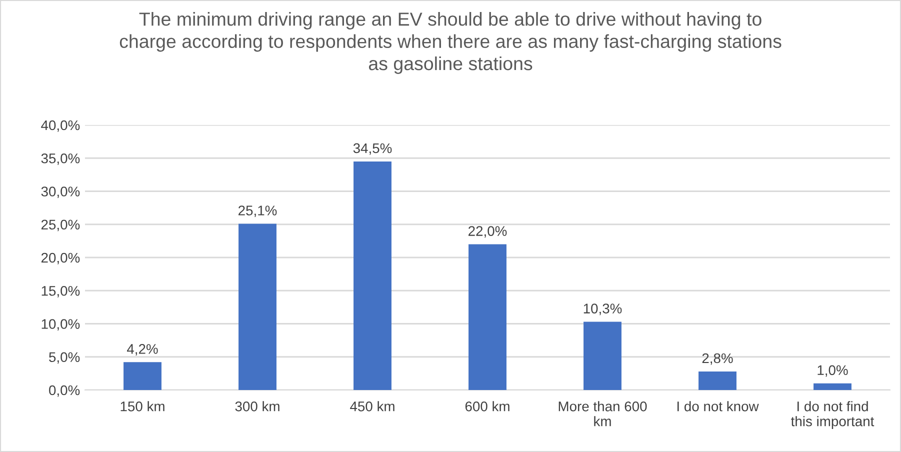  I want to click on y-tick-label: 20,0%, so click(60, 258).